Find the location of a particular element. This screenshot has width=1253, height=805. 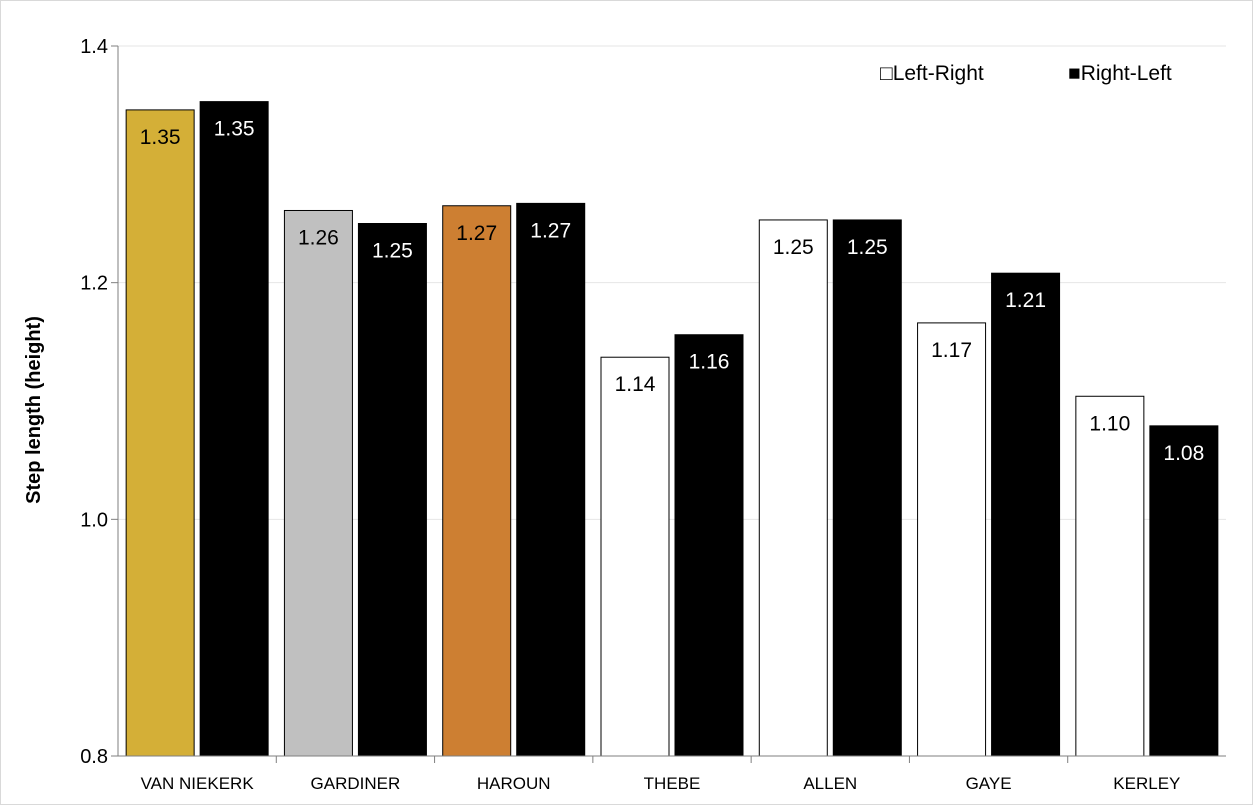

y-tick-label: 1.2 is located at coordinates (94, 284).